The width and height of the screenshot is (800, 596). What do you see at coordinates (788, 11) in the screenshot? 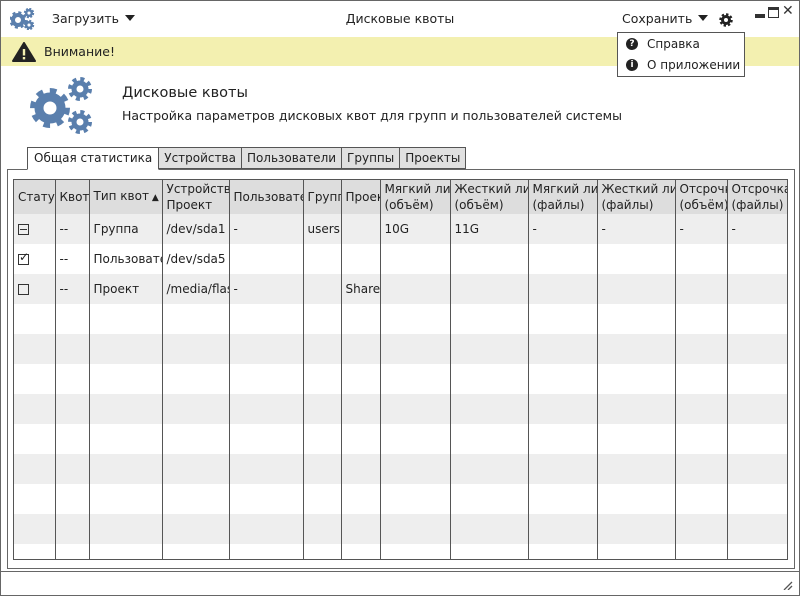
I see `close-button: ✕` at bounding box center [788, 11].